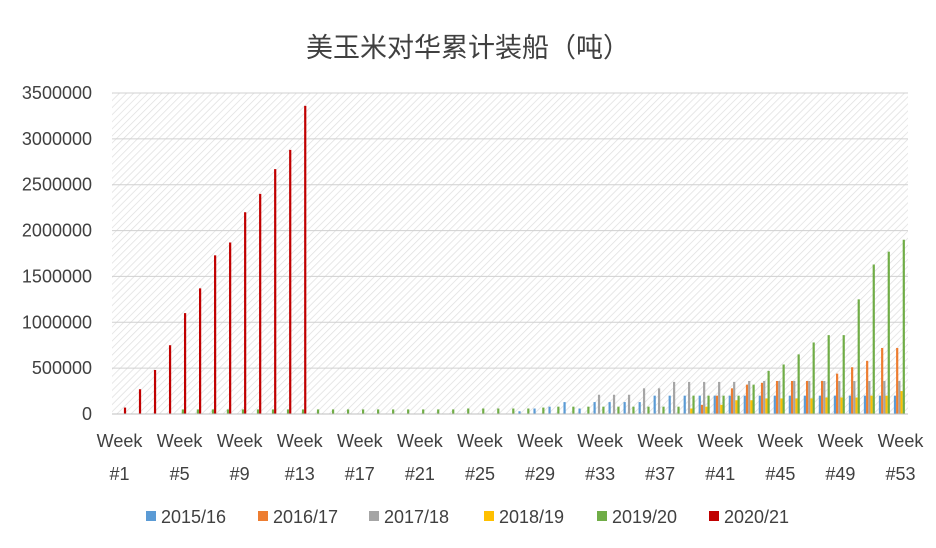 Image resolution: width=936 pixels, height=548 pixels. I want to click on bar-2018-19-week51, so click(871, 404).